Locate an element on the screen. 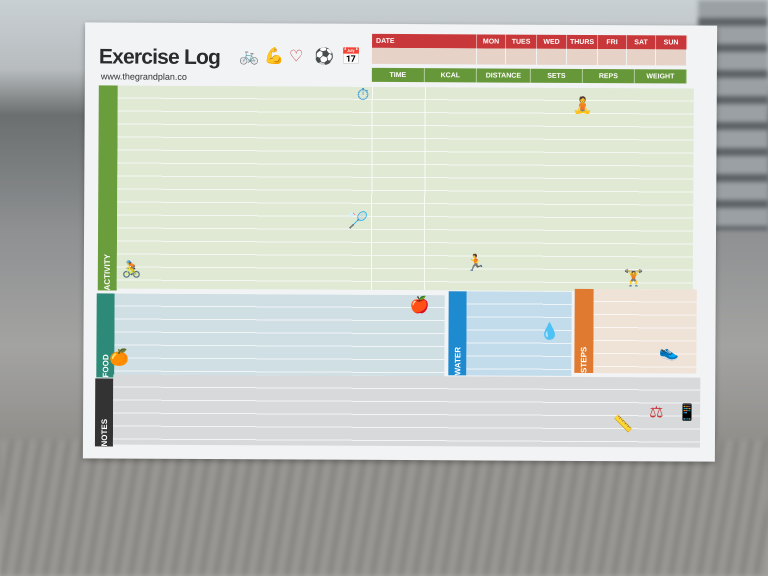  heart-rate-icon: ♡ is located at coordinates (296, 57).